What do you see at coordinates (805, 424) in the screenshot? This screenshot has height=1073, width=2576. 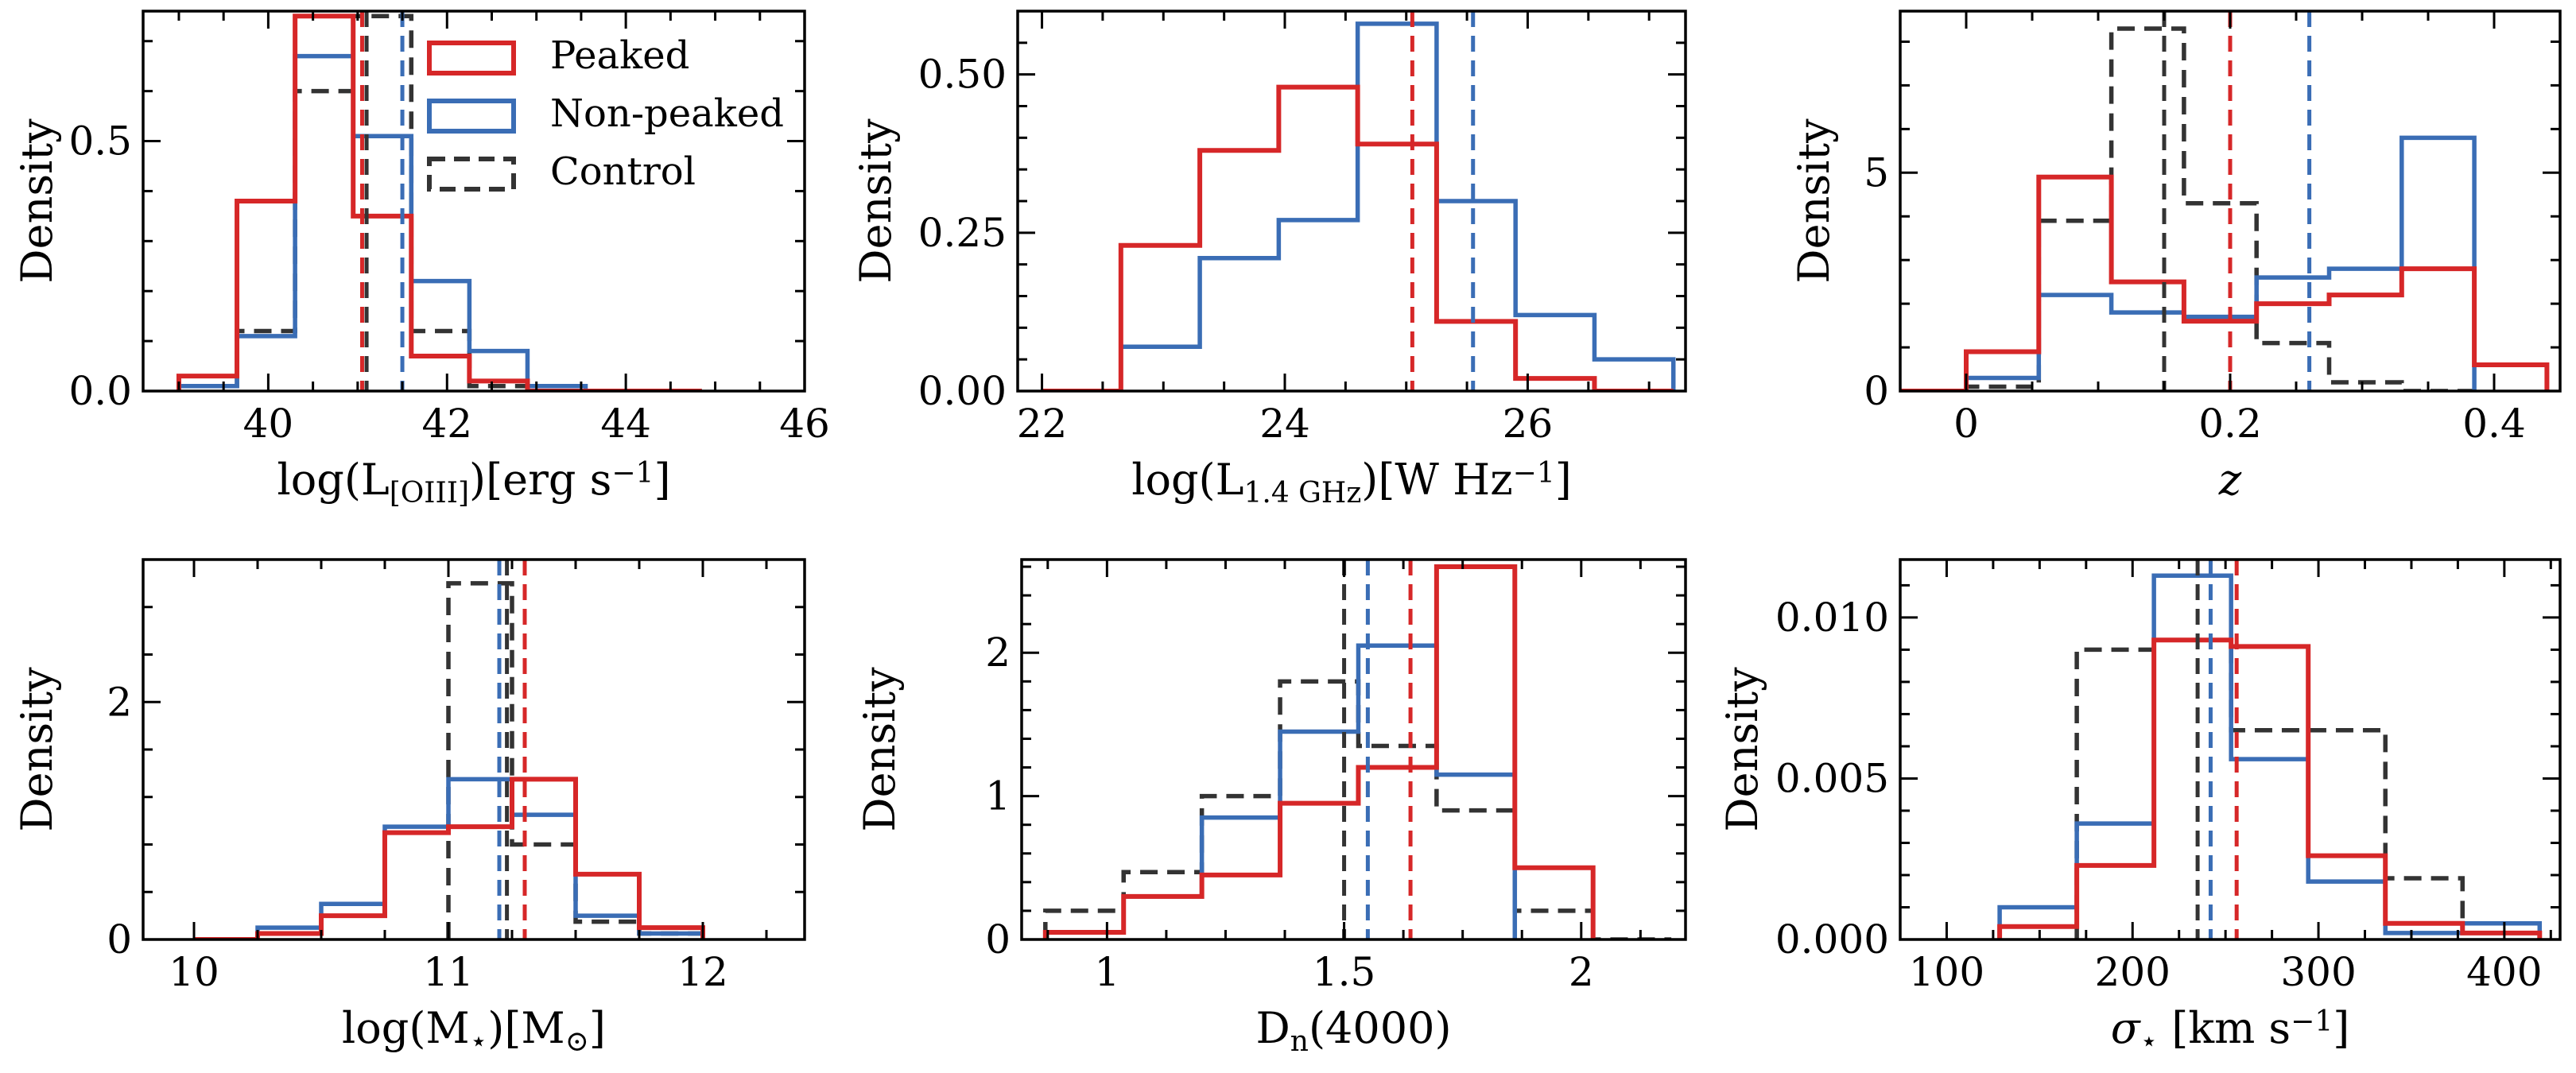 I see `x-tick-label: 46` at bounding box center [805, 424].